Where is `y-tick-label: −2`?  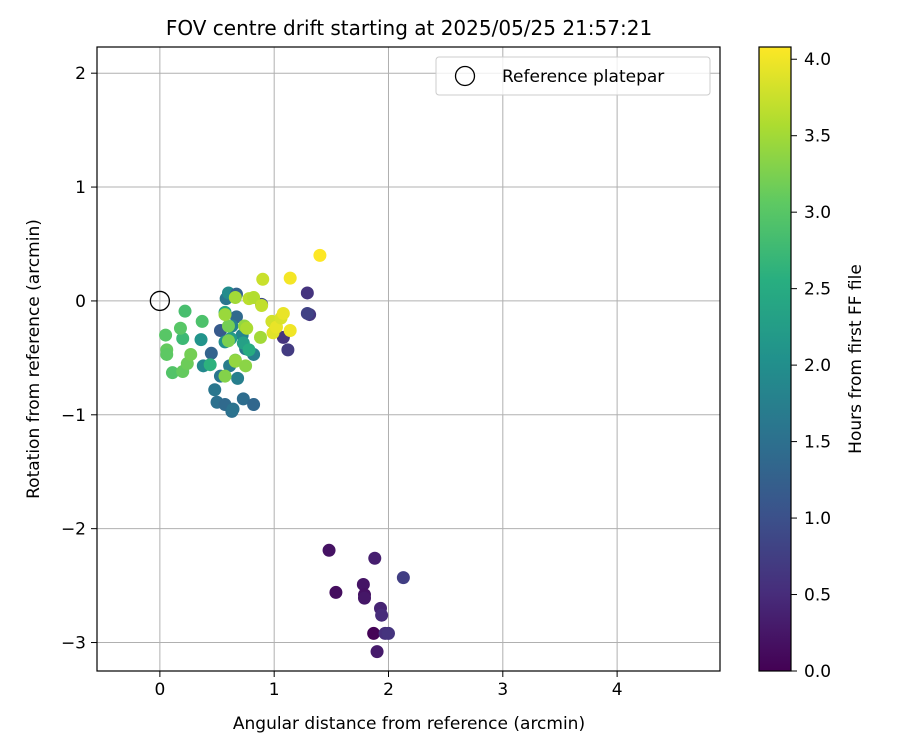 y-tick-label: −2 is located at coordinates (73, 530).